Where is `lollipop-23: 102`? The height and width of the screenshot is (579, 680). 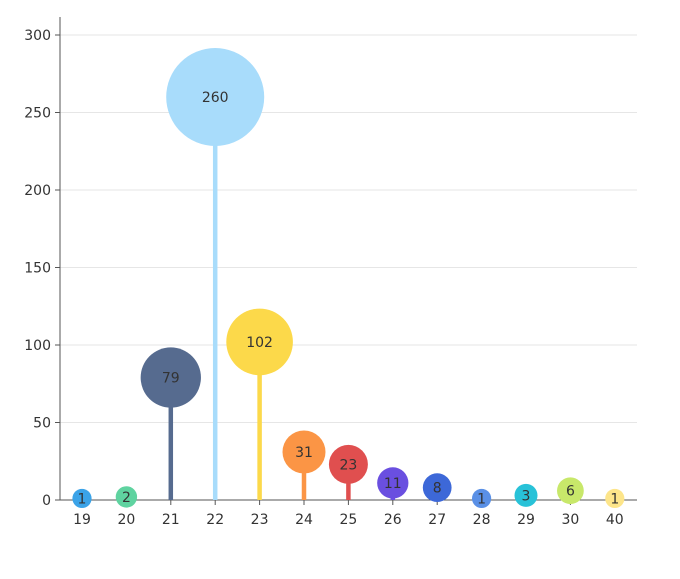 lollipop-23: 102 is located at coordinates (259, 404).